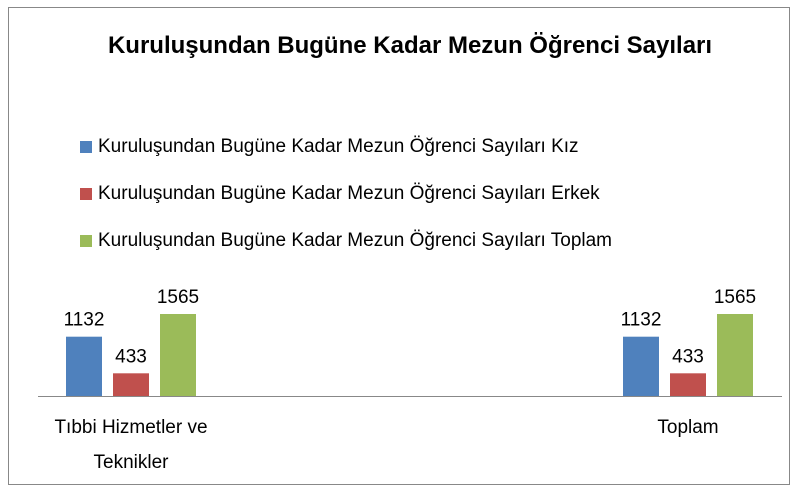  What do you see at coordinates (688, 427) in the screenshot?
I see `x-tick-label: Toplam` at bounding box center [688, 427].